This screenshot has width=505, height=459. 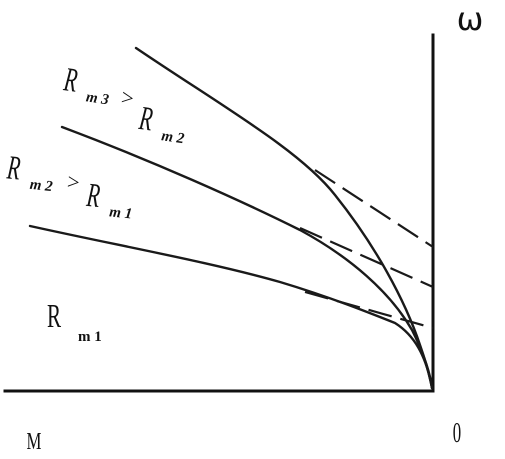 What do you see at coordinates (92, 196) in the screenshot?
I see `r1-main-letter-a: R` at bounding box center [92, 196].